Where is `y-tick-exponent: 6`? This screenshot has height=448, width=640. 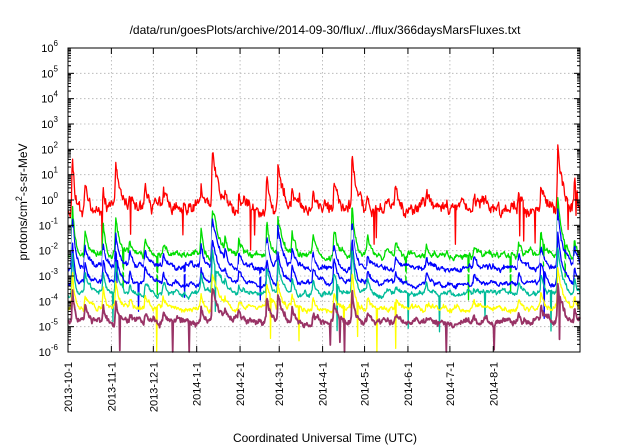 y-tick-exponent: 6 is located at coordinates (56, 43).